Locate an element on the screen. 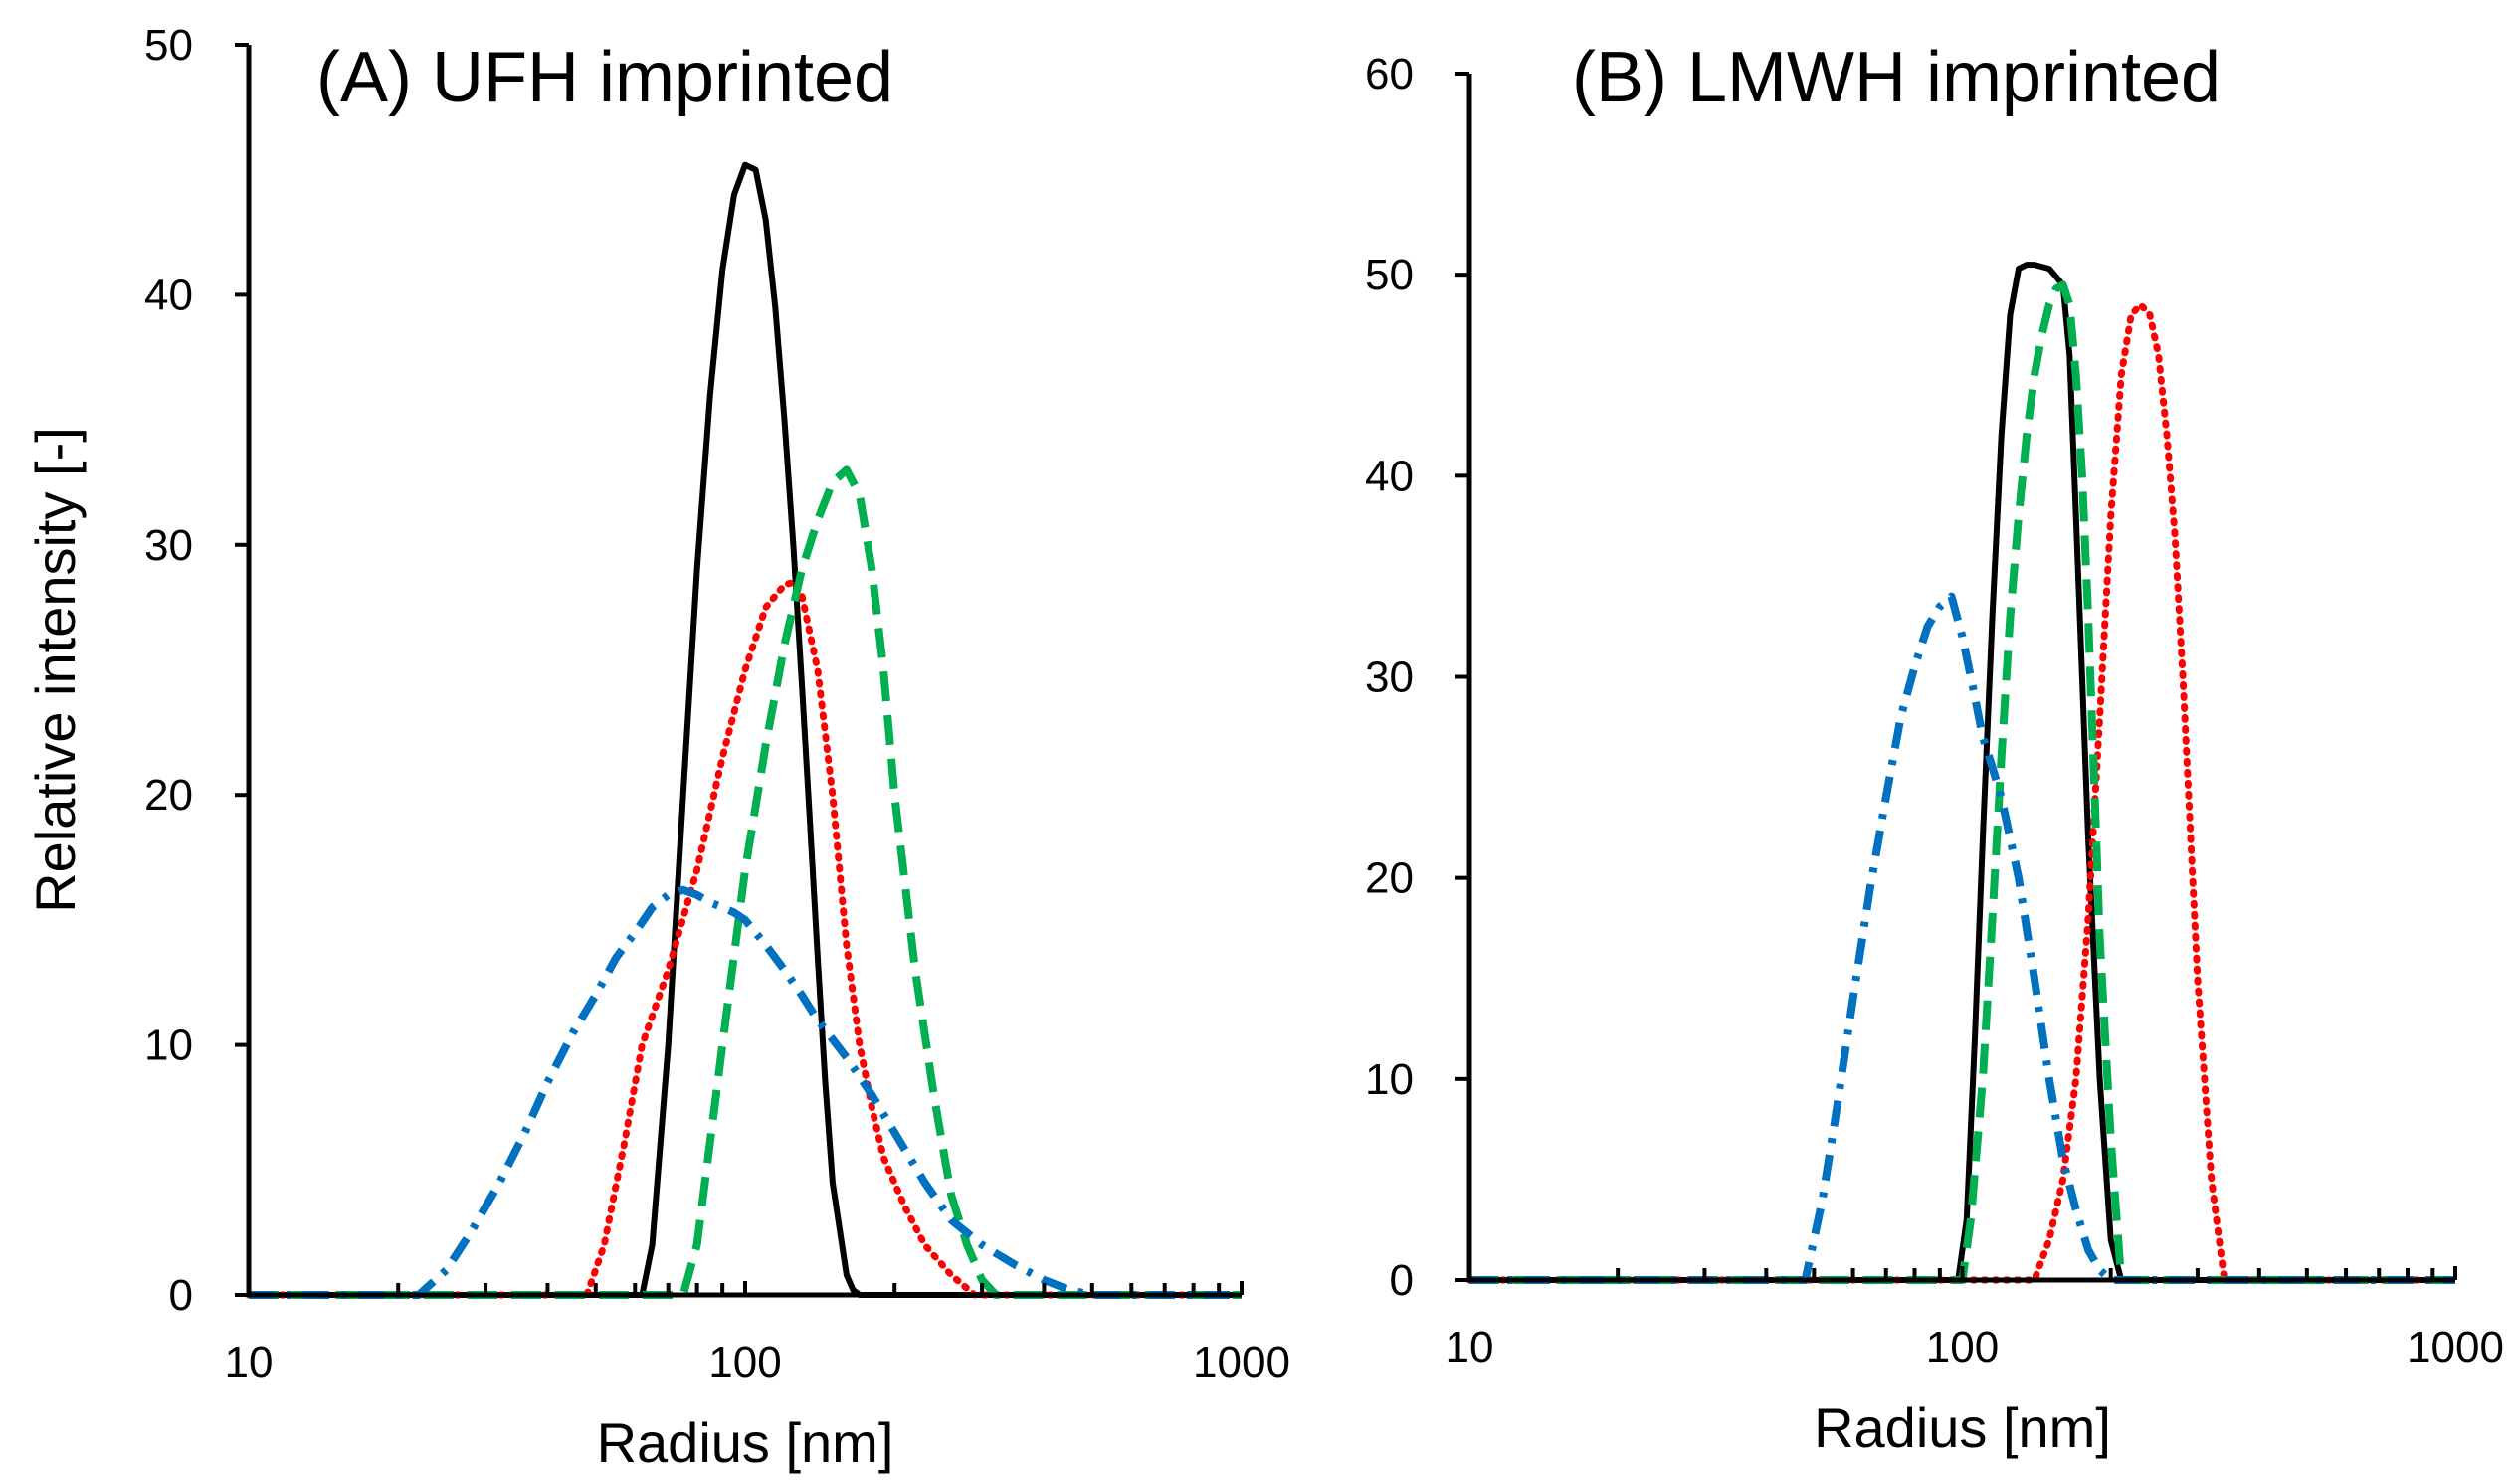  y-axis-label: Relative intensity [-] is located at coordinates (56, 670).